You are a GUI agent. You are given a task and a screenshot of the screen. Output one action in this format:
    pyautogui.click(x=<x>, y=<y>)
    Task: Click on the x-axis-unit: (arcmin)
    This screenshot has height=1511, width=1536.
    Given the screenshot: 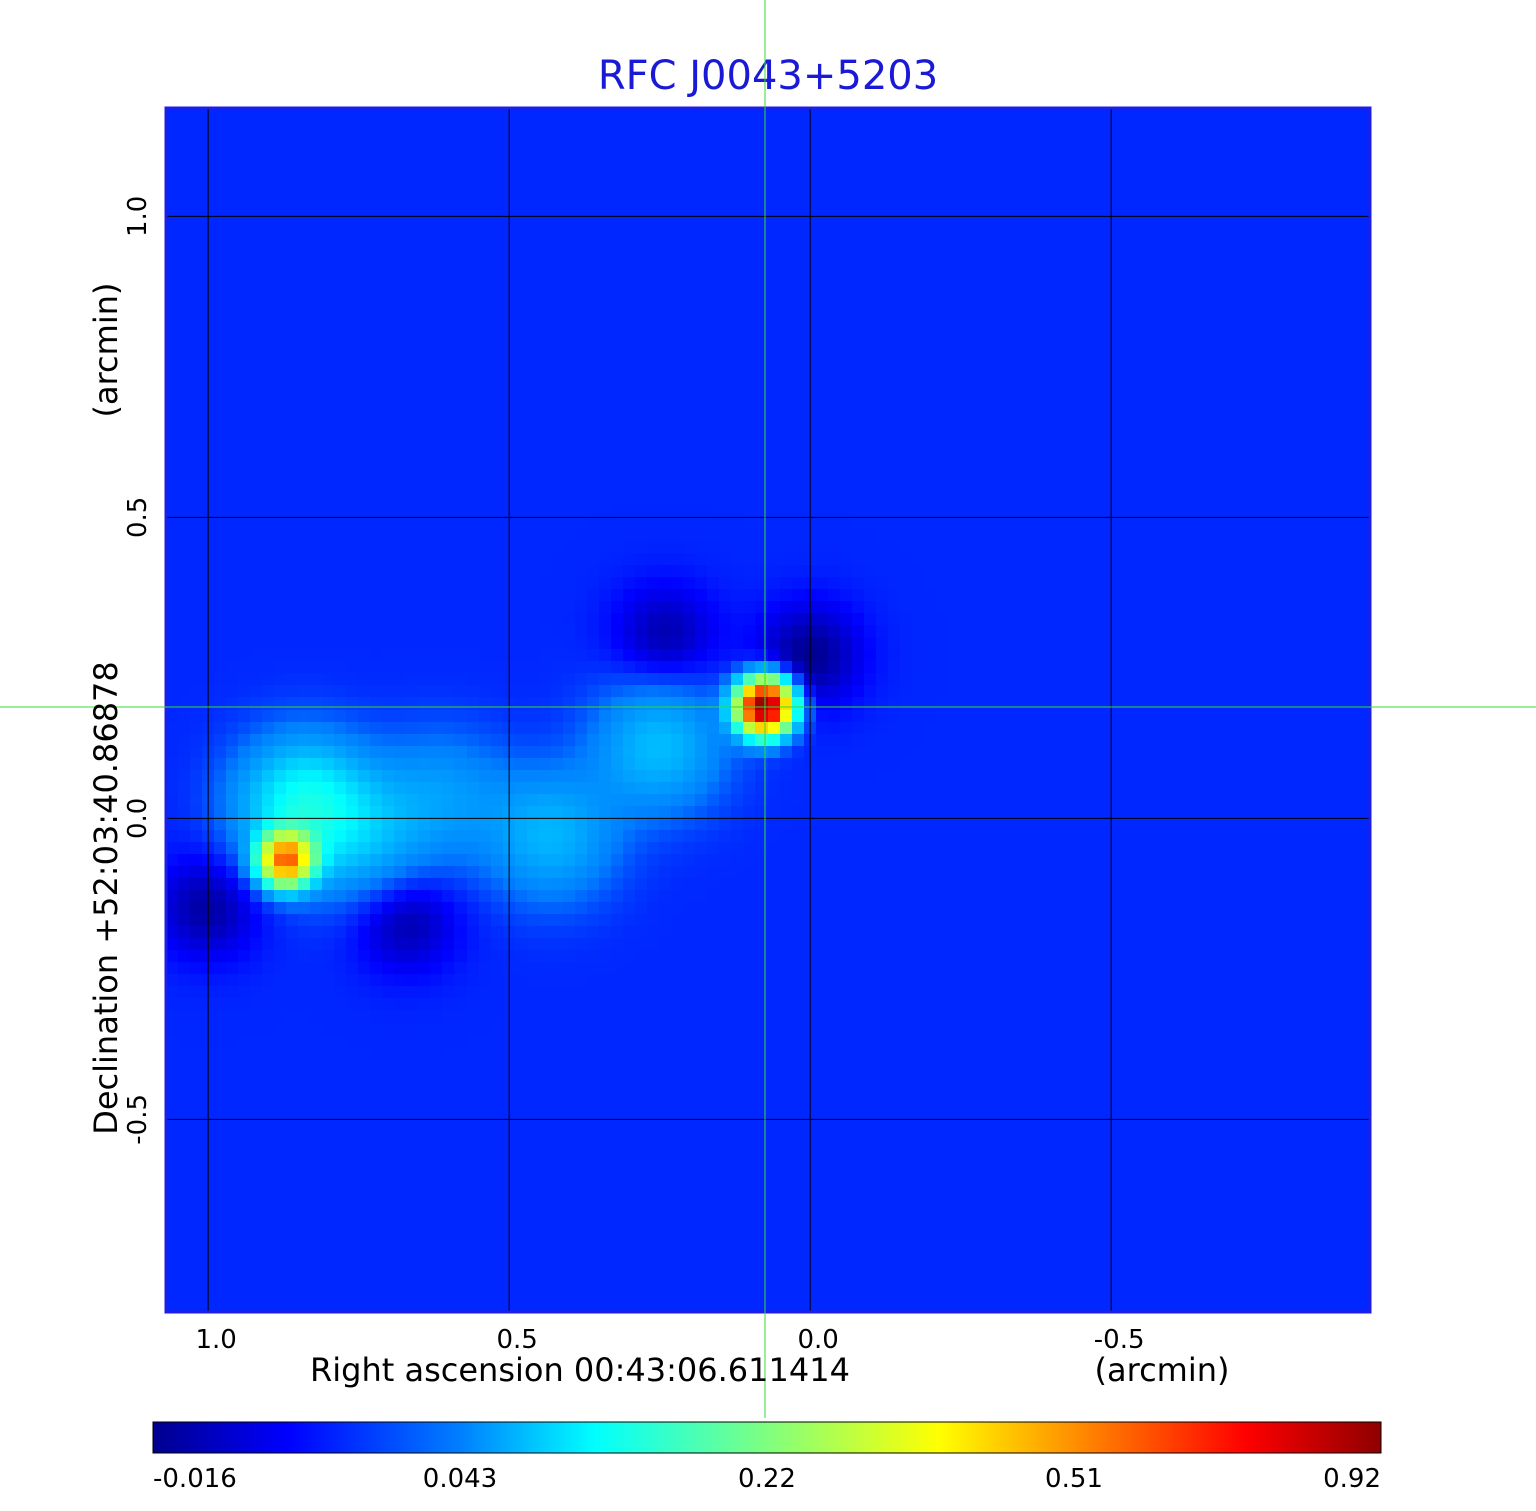 What is the action you would take?
    pyautogui.click(x=1162, y=1370)
    